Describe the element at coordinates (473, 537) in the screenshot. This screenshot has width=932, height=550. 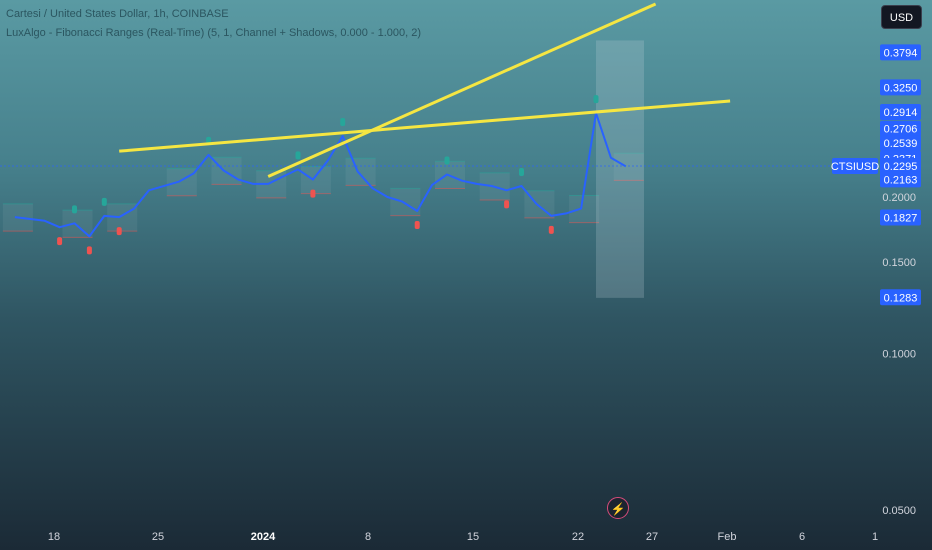
I see `x-tick-label: 15` at that location.